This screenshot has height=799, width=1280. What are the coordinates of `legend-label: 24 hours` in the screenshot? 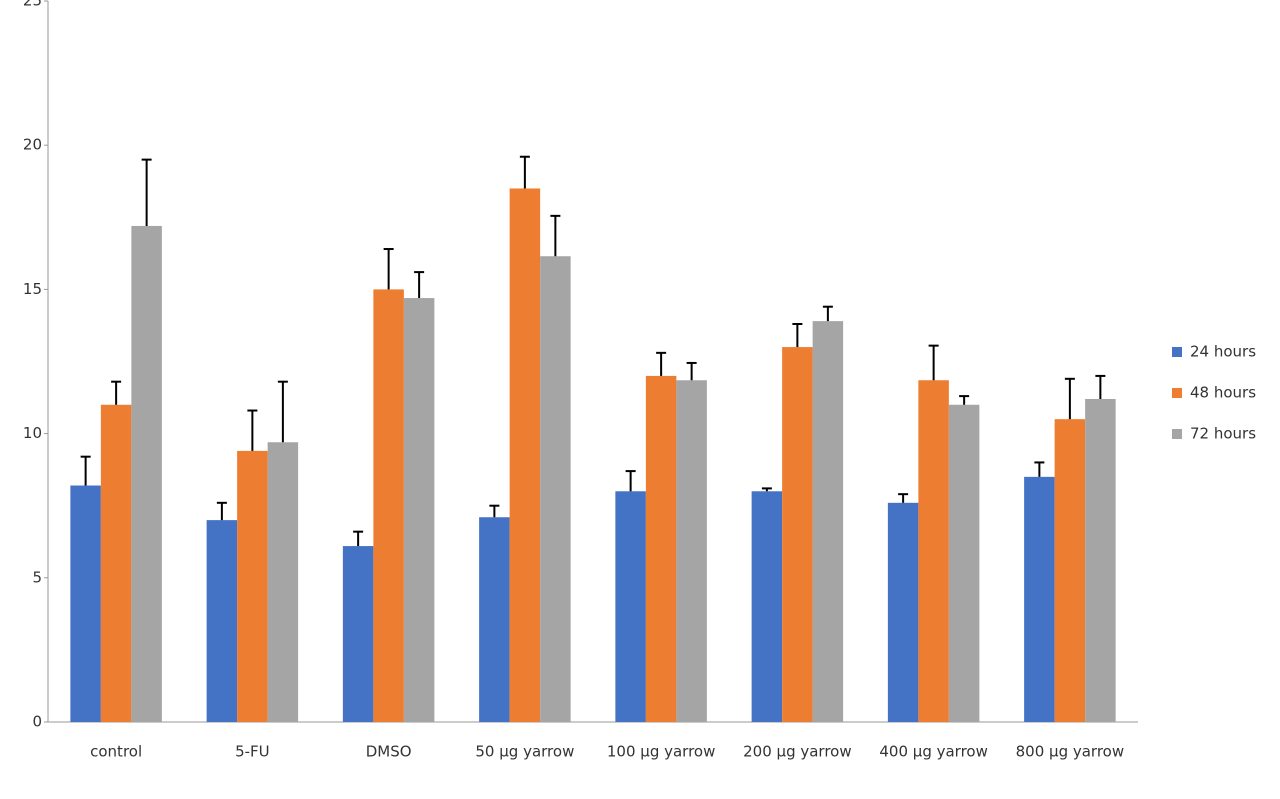 It's located at (1223, 352).